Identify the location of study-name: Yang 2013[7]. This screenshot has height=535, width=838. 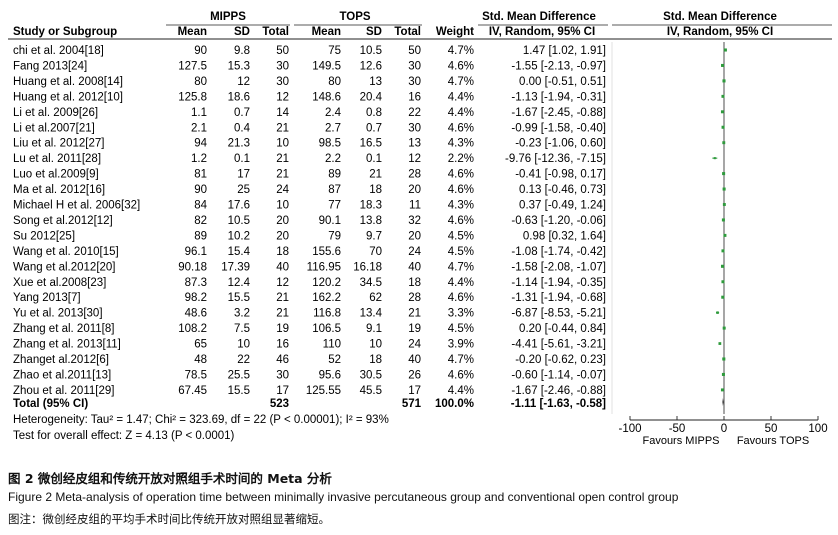
(47, 298).